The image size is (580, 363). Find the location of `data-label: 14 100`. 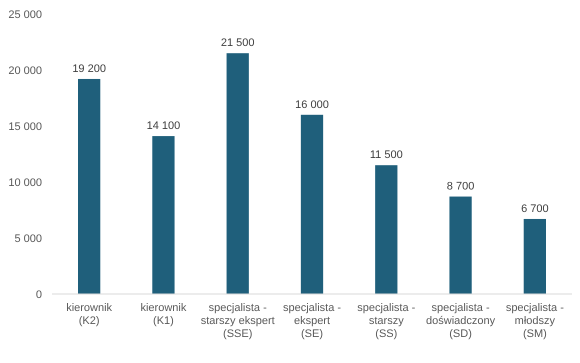

data-label: 14 100 is located at coordinates (163, 126).